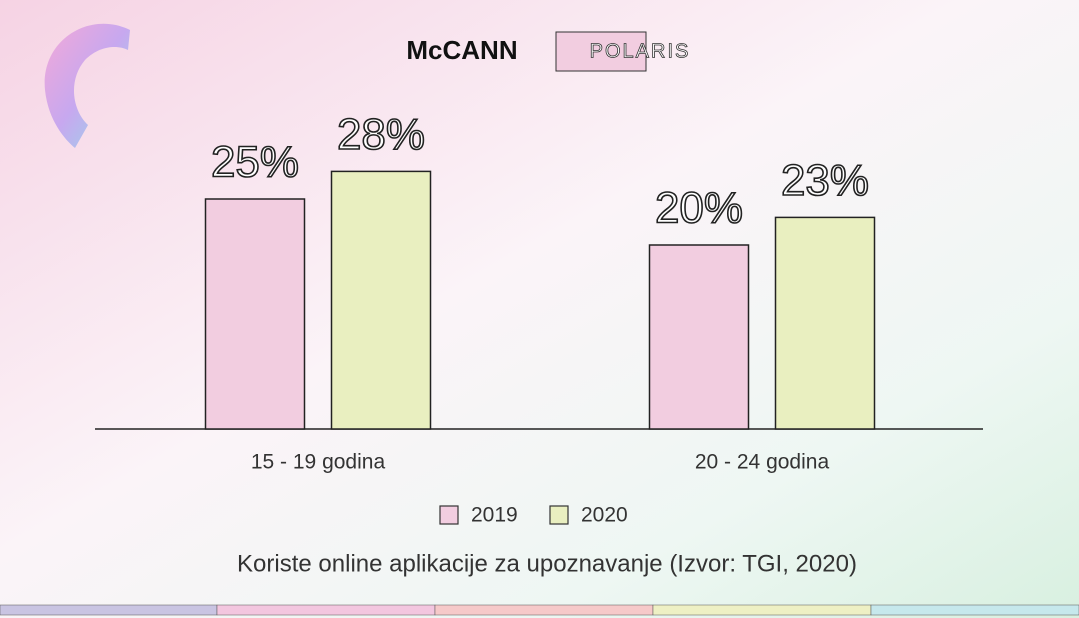 The image size is (1079, 618). What do you see at coordinates (318, 462) in the screenshot?
I see `x-tick-label: 15 - 19 godina` at bounding box center [318, 462].